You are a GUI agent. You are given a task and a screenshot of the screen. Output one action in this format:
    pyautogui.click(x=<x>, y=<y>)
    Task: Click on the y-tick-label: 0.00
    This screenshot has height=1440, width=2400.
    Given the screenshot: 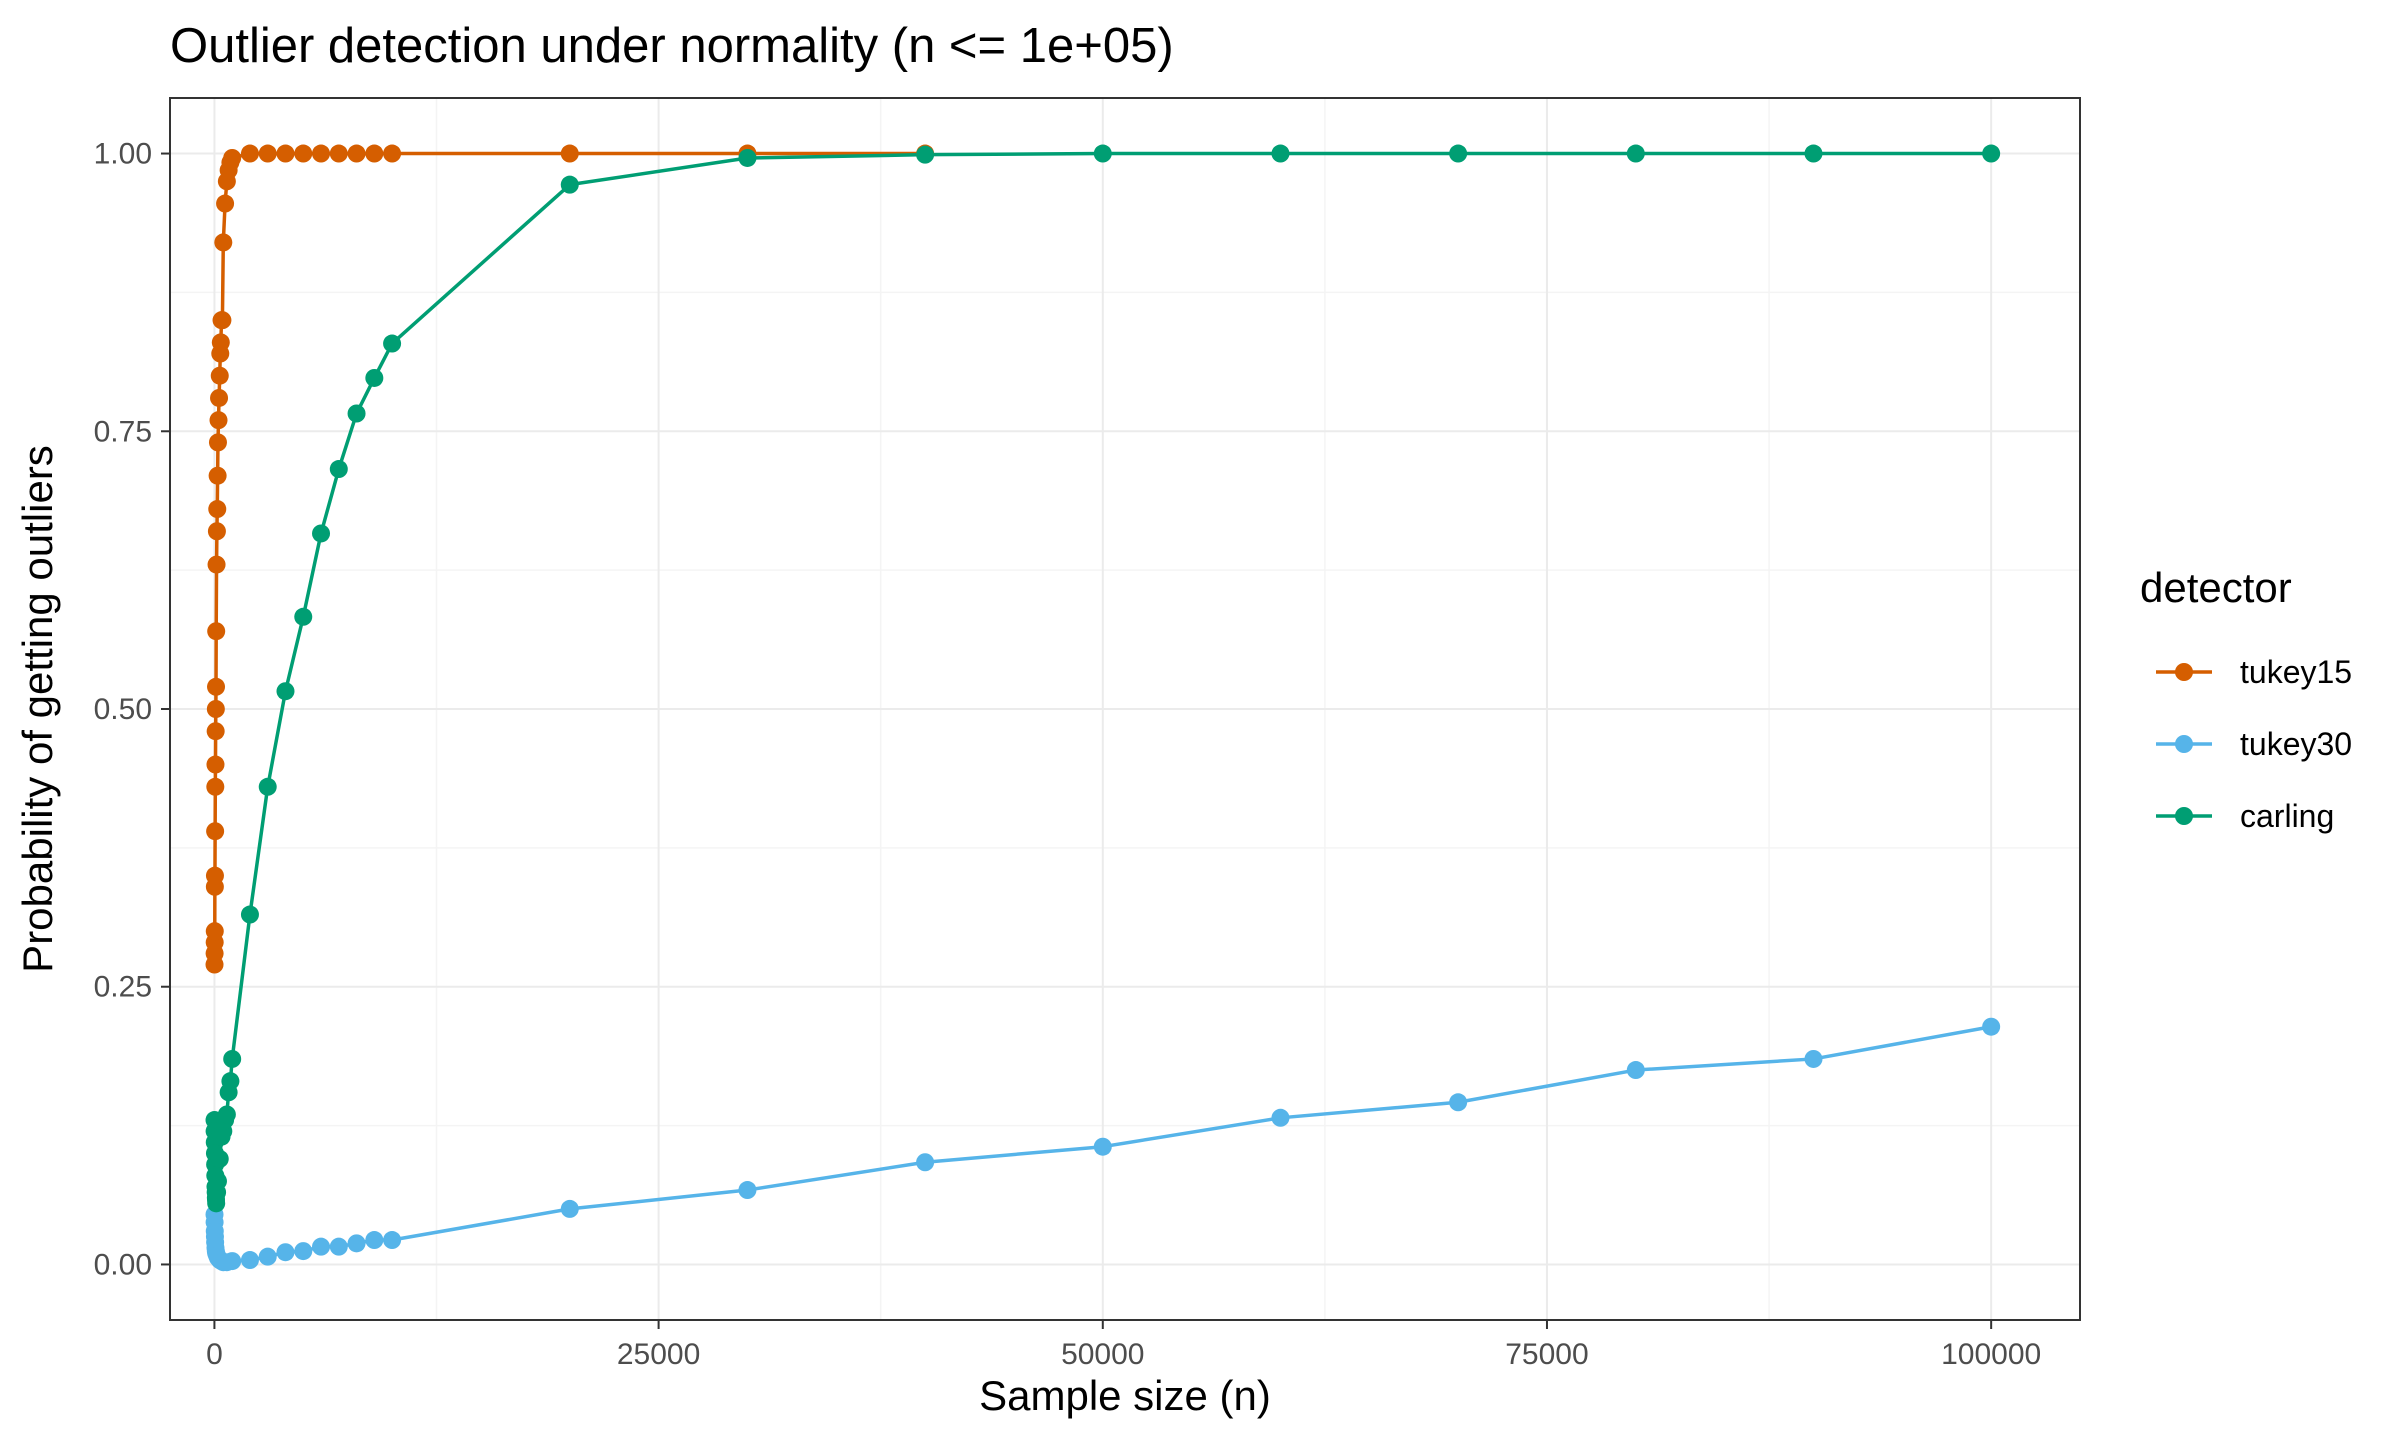 What is the action you would take?
    pyautogui.click(x=123, y=1264)
    